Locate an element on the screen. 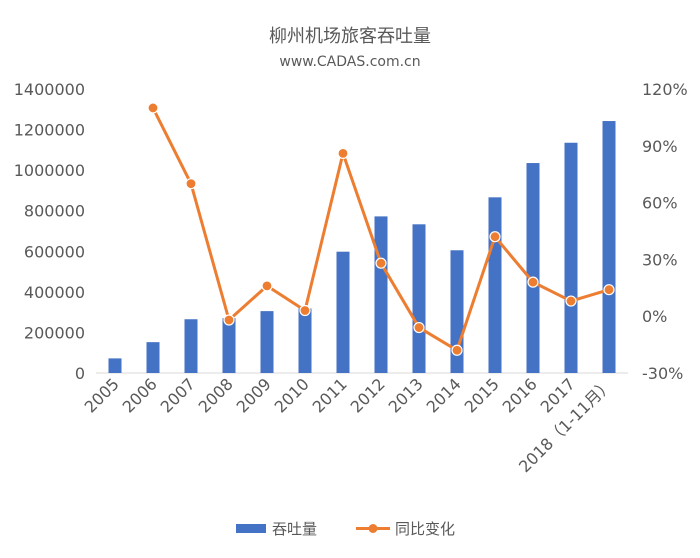  y-left-tick-label: 400000 is located at coordinates (54, 292).